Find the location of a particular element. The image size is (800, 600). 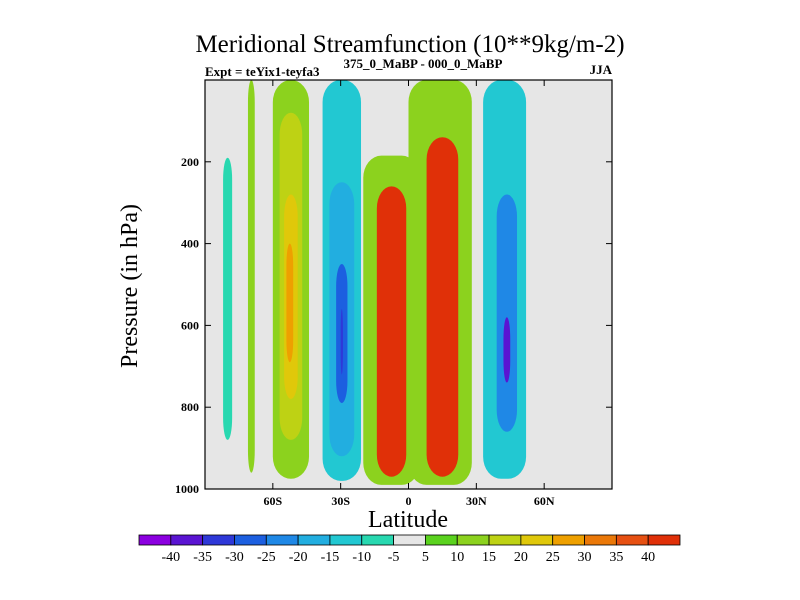

colorbar-label: 25 is located at coordinates (553, 557).